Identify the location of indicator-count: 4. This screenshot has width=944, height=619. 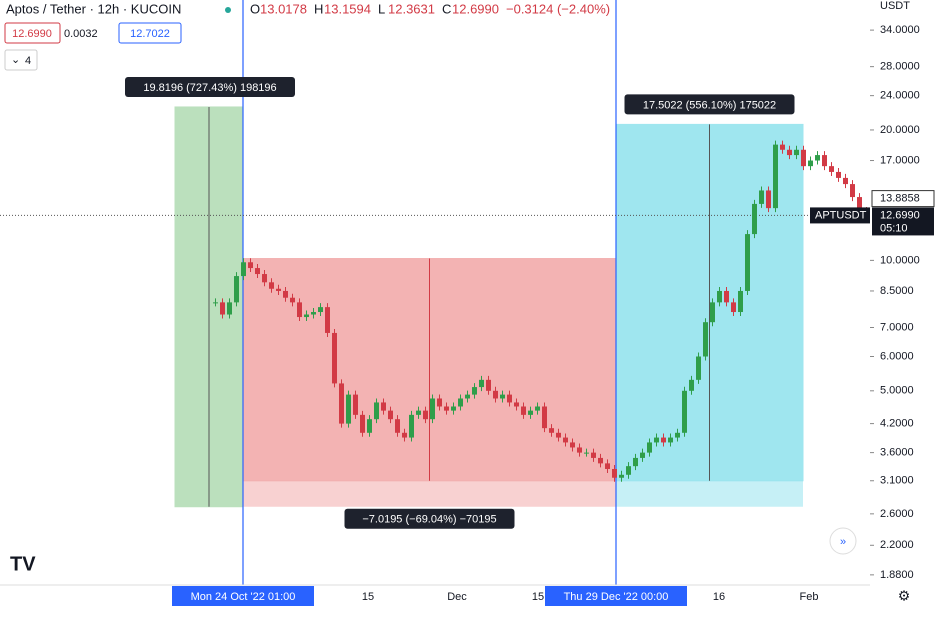
(28, 61).